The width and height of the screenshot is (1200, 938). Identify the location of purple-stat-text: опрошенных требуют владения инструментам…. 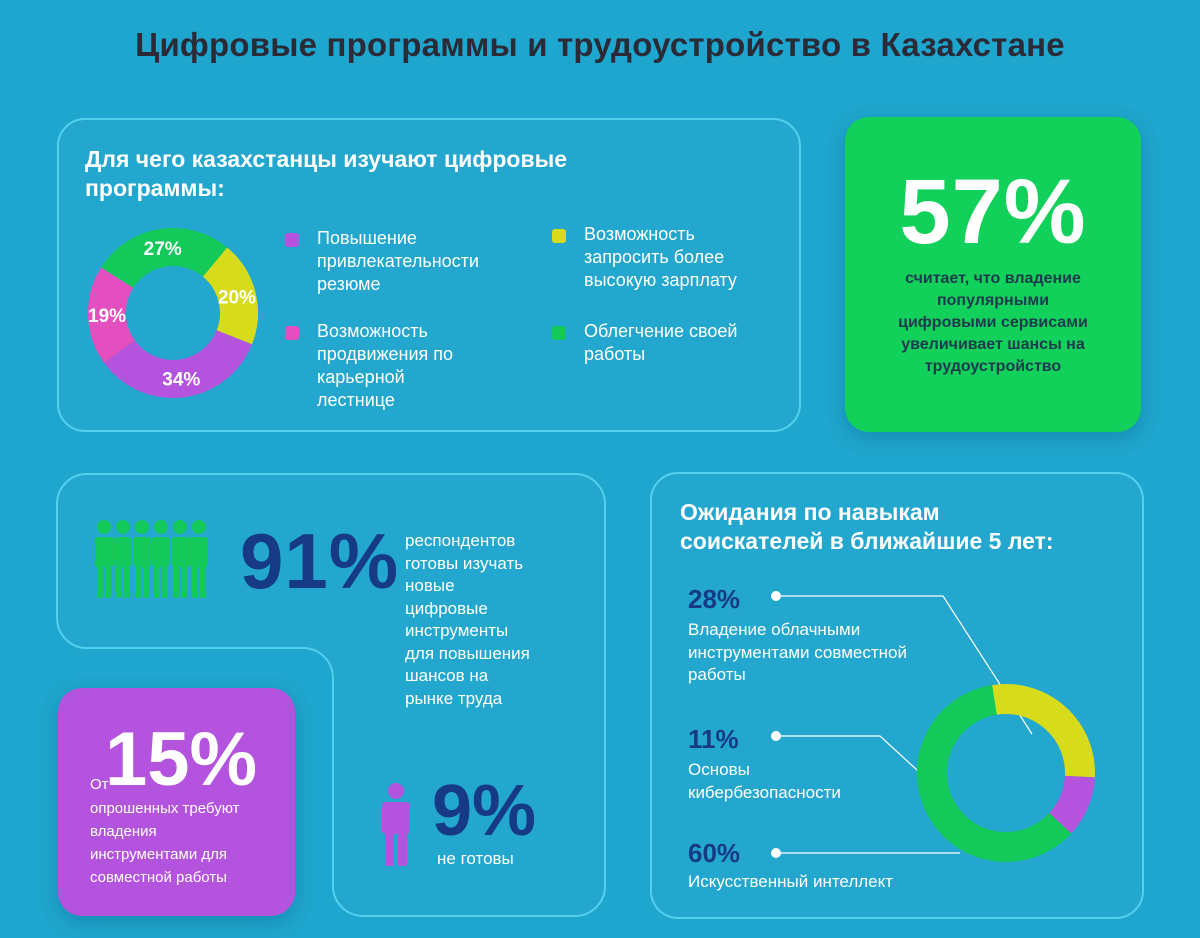
(164, 843).